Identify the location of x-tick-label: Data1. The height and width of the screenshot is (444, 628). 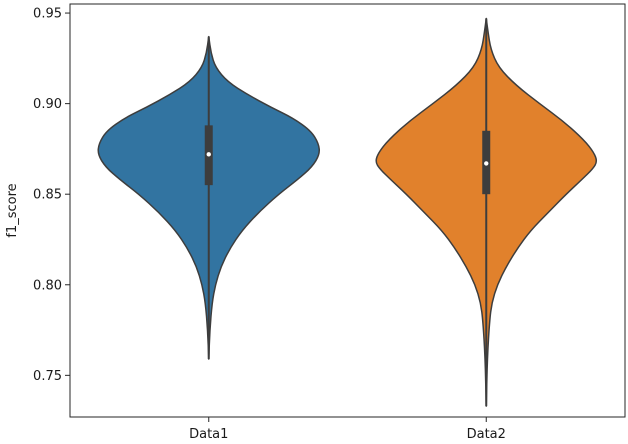
(208, 434).